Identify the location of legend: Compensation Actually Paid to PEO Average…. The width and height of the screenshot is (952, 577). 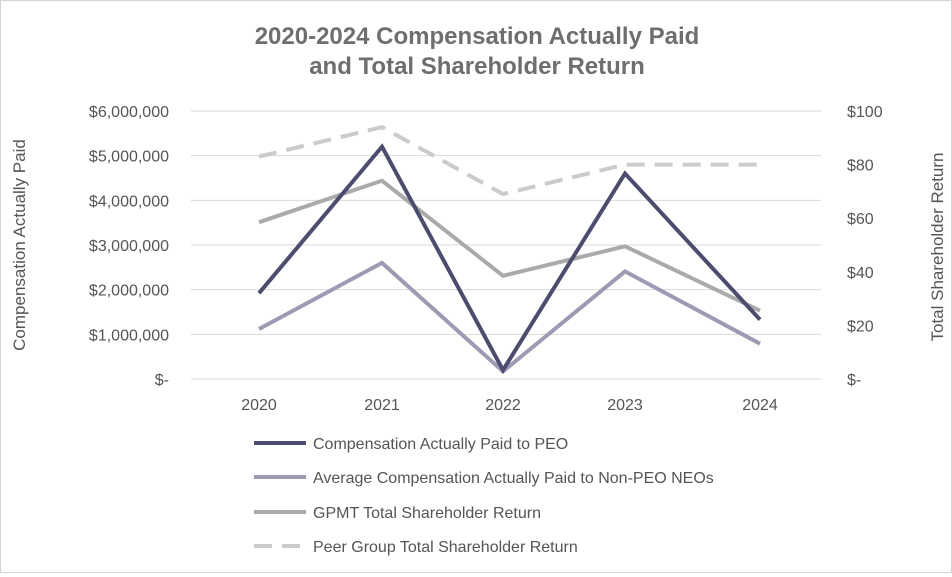
(484, 496).